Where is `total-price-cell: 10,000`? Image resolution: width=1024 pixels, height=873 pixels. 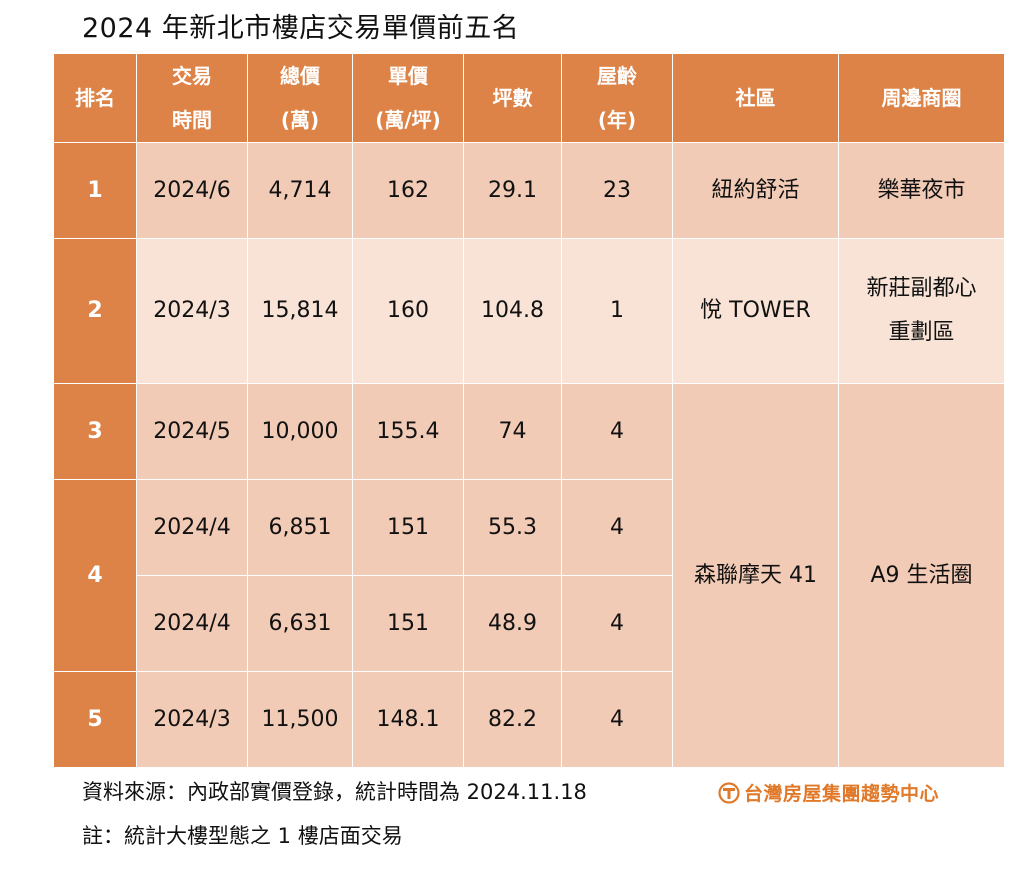 total-price-cell: 10,000 is located at coordinates (300, 431).